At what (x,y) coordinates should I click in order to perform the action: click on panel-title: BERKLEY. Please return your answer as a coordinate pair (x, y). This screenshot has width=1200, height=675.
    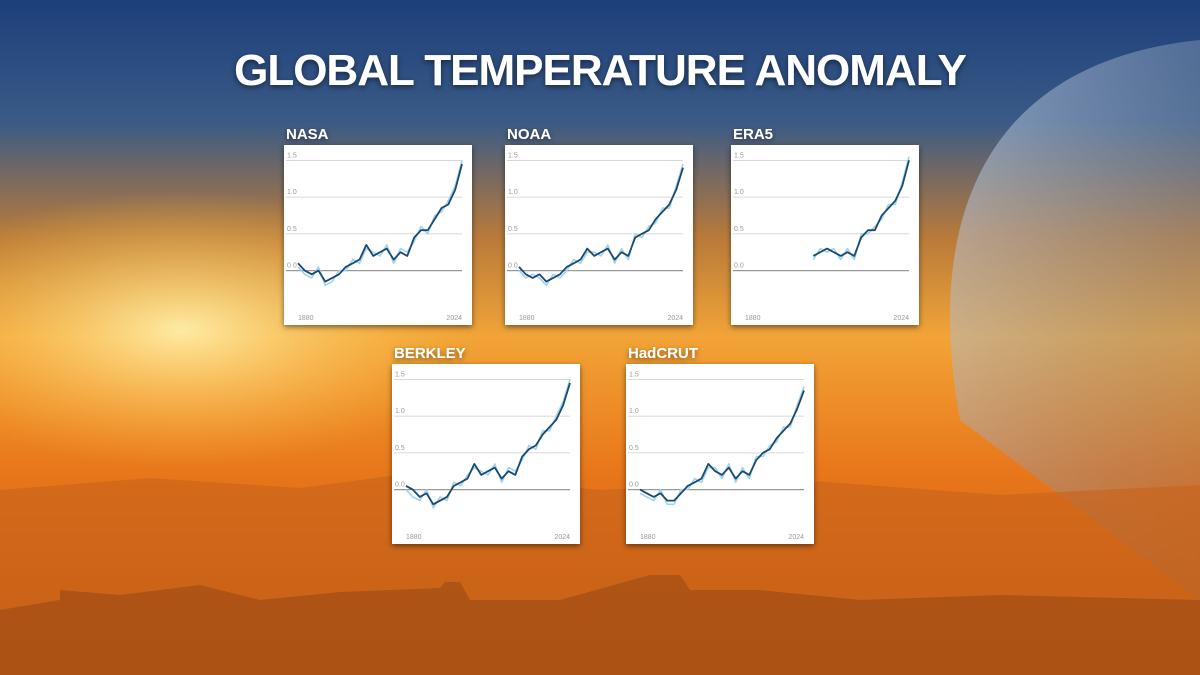
    Looking at the image, I should click on (430, 353).